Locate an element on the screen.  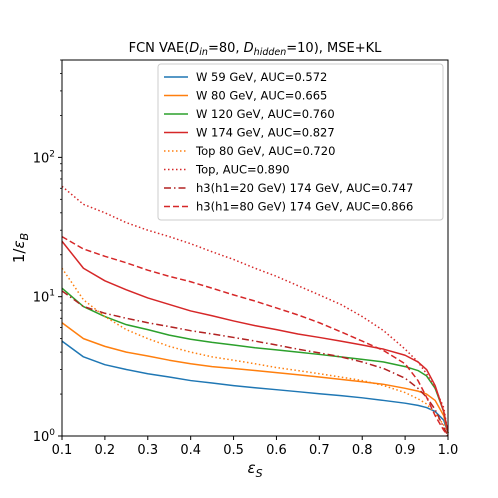
legend-label-0: W 59 GeV, AUC=0.572 is located at coordinates (261, 77).